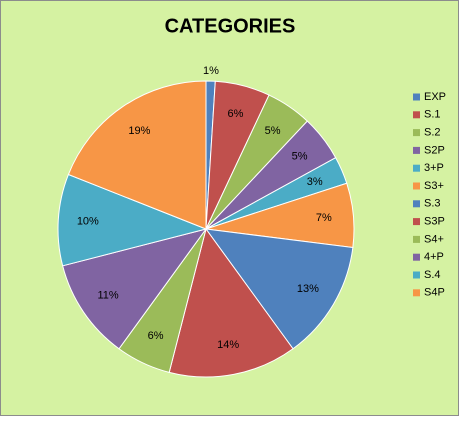 The image size is (459, 421). Describe the element at coordinates (88, 221) in the screenshot. I see `data-label: 10%` at that location.